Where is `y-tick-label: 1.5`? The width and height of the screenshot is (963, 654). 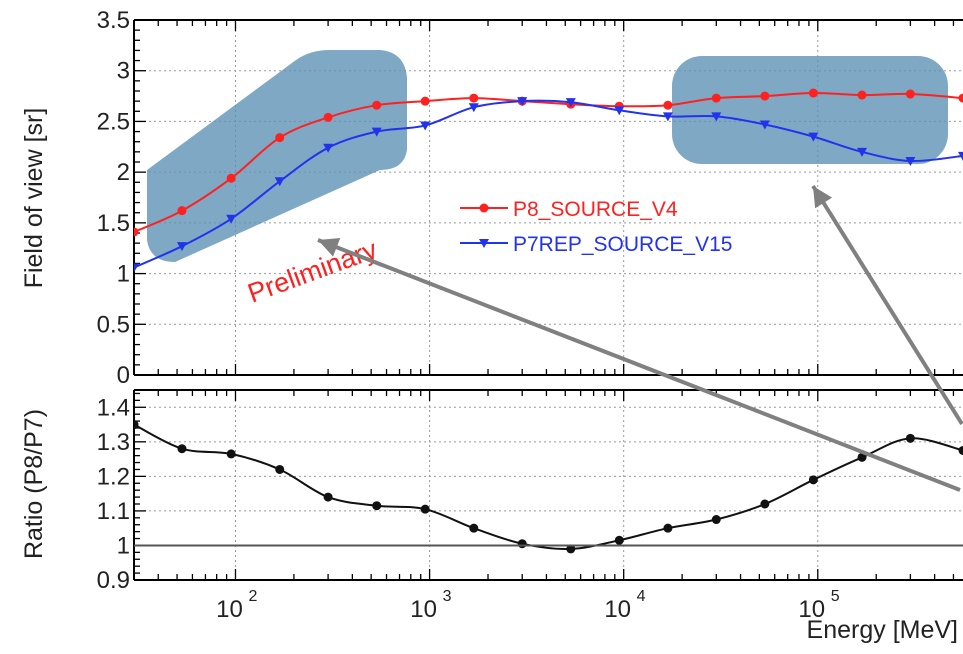 y-tick-label: 1.5 is located at coordinates (113, 223).